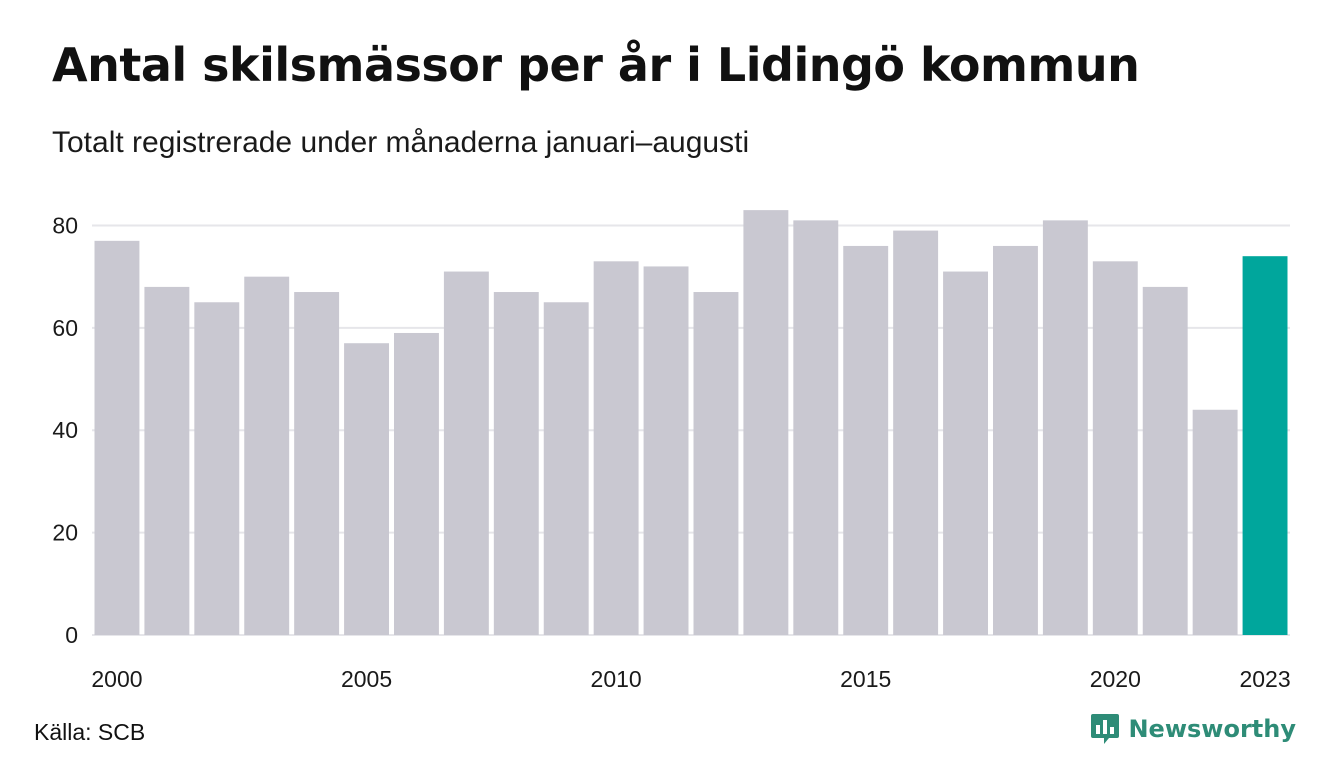 Image resolution: width=1340 pixels, height=780 pixels. I want to click on bar-2006, so click(416, 483).